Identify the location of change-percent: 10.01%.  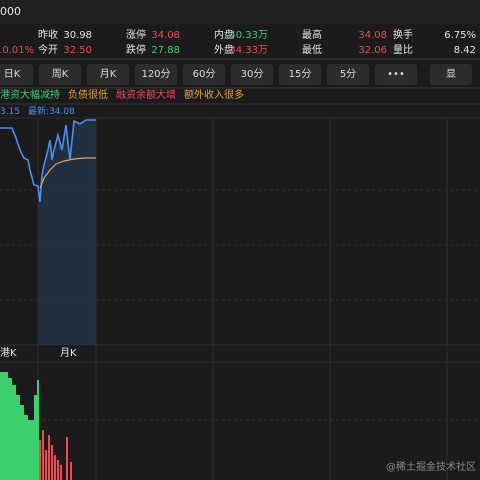
(17, 50).